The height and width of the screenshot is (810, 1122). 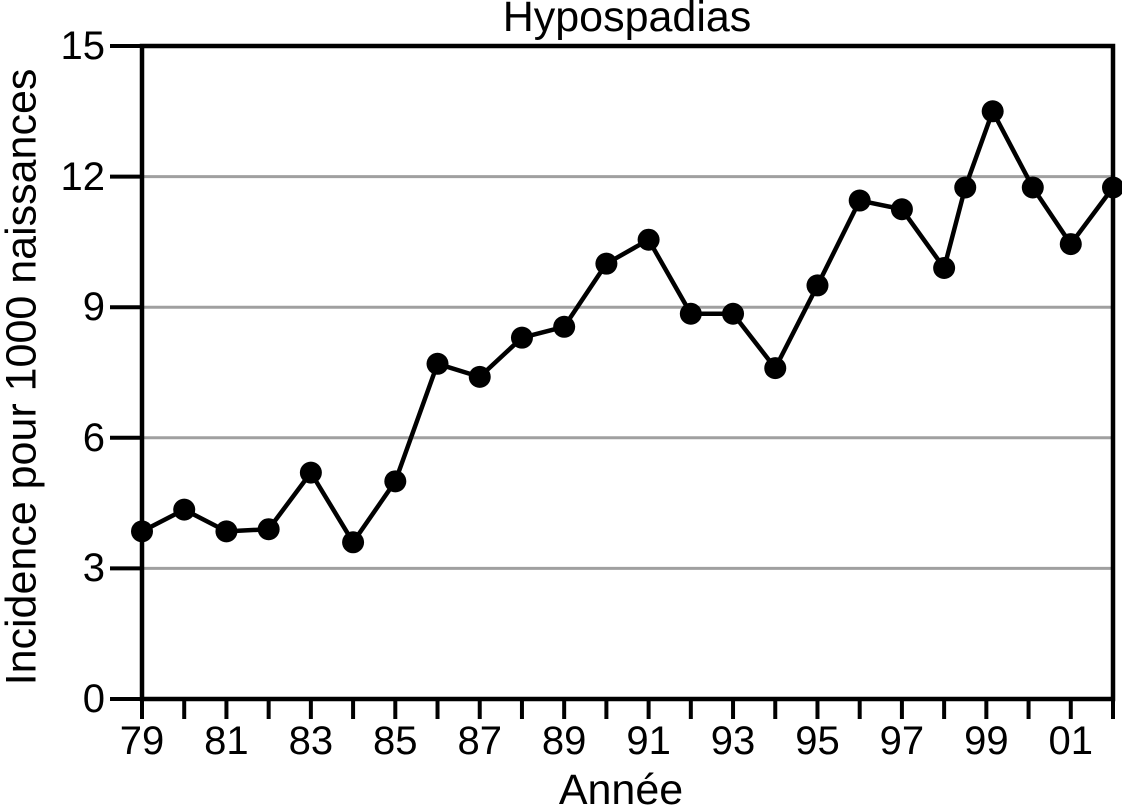 I want to click on x-tick-label-99: 99, so click(x=986, y=741).